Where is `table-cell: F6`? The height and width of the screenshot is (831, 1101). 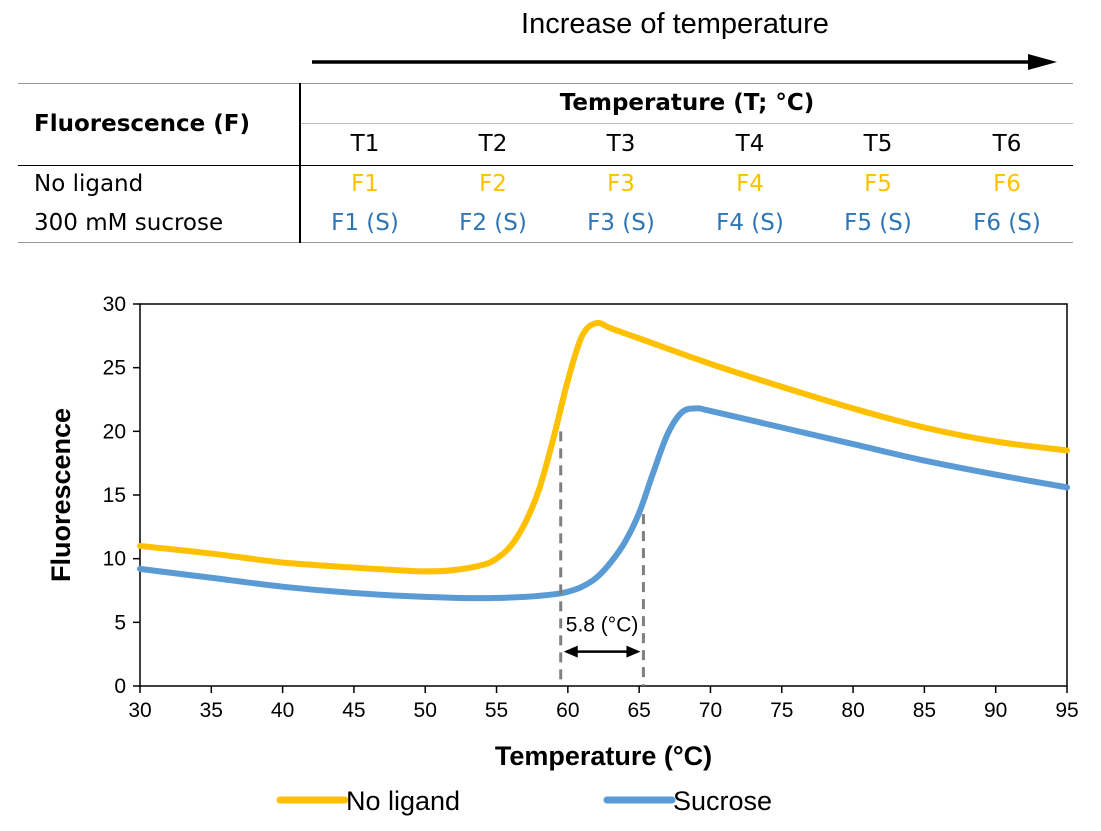
table-cell: F6 is located at coordinates (1007, 184).